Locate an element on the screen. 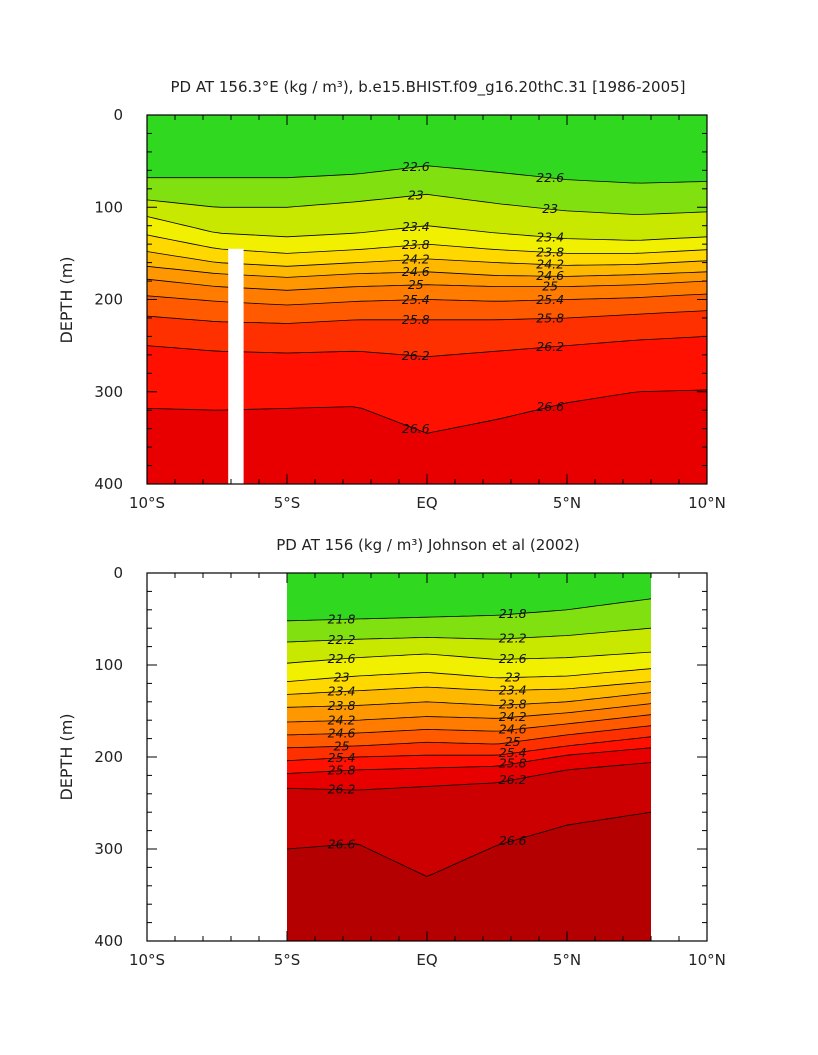 The image size is (818, 1055). top-y-axis-label: DEPTH (m) is located at coordinates (66, 299).